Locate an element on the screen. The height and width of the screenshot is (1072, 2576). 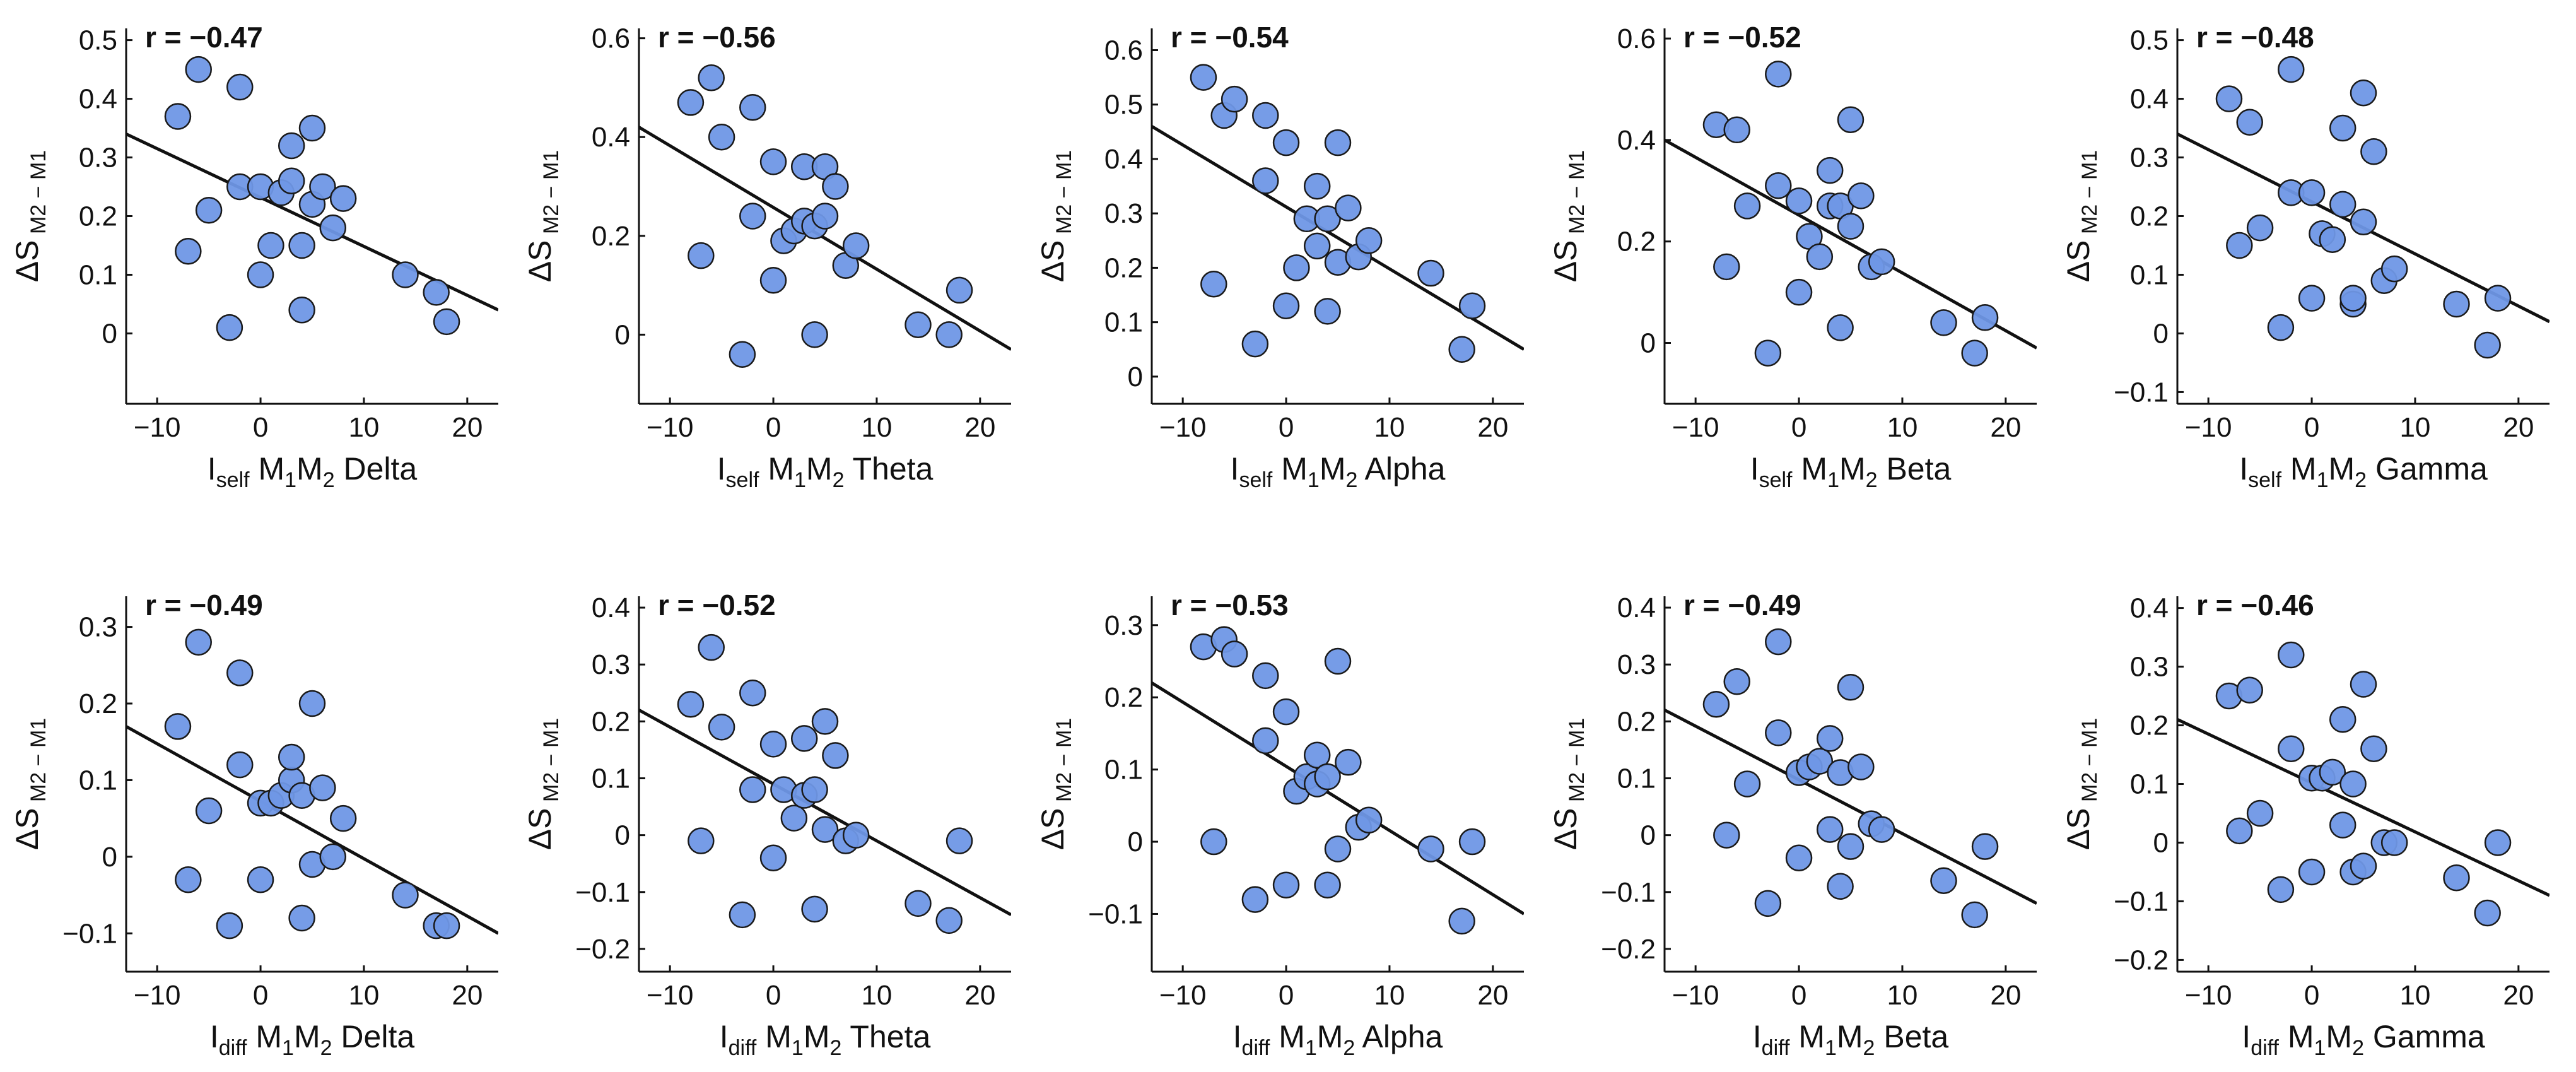
regression-line is located at coordinates (825, 238).